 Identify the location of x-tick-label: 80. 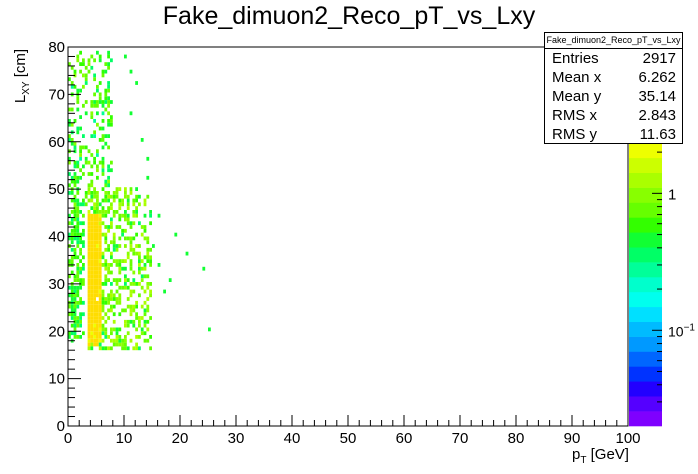
(516, 438).